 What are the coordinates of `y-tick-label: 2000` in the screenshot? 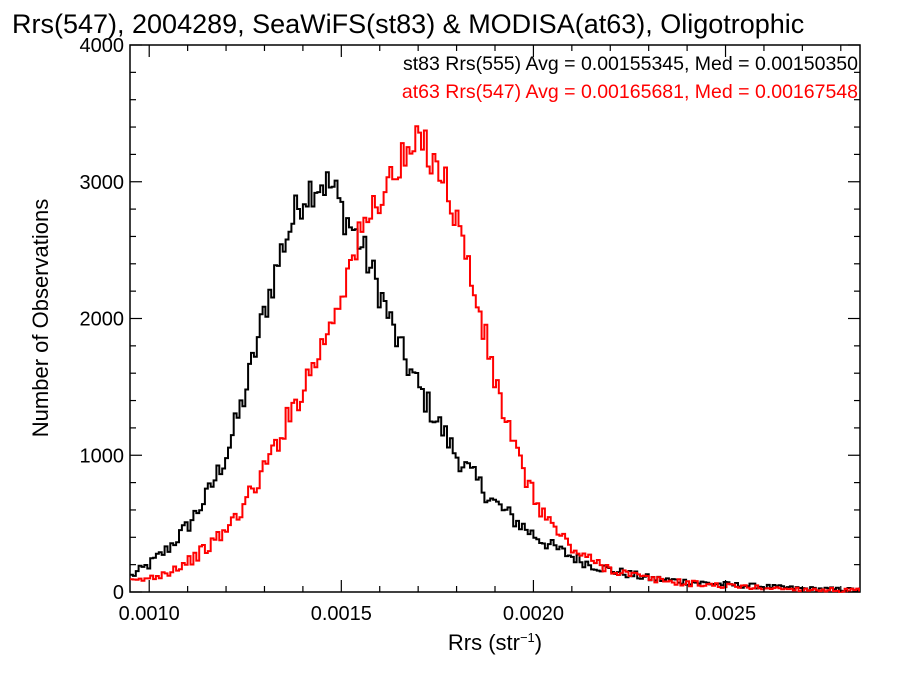 It's located at (102, 320).